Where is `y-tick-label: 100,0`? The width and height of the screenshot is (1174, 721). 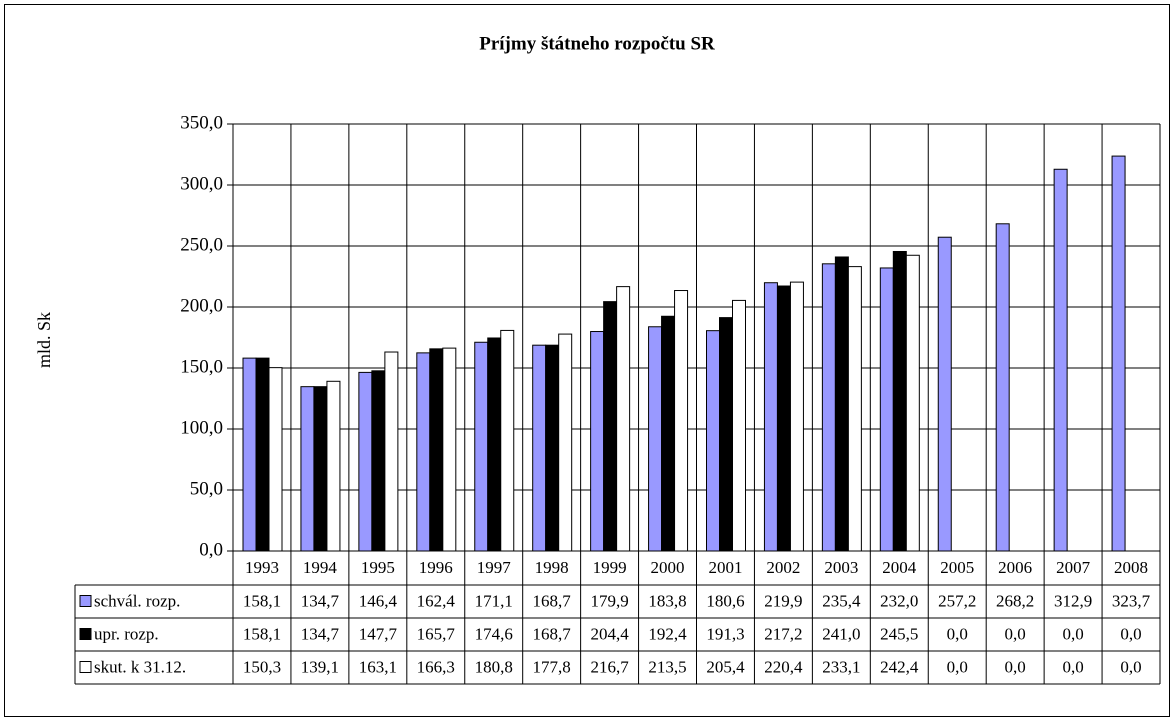 y-tick-label: 100,0 is located at coordinates (201, 427).